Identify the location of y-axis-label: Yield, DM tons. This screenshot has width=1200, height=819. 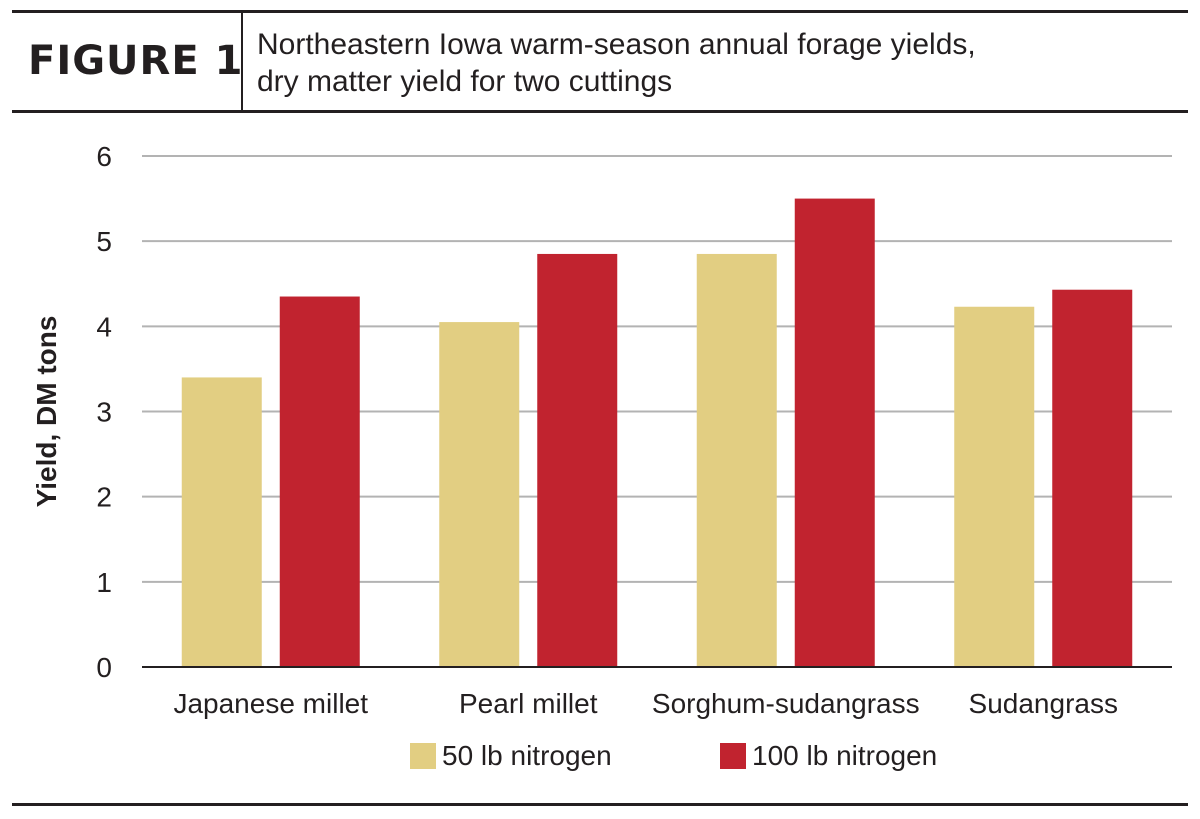
(46, 412).